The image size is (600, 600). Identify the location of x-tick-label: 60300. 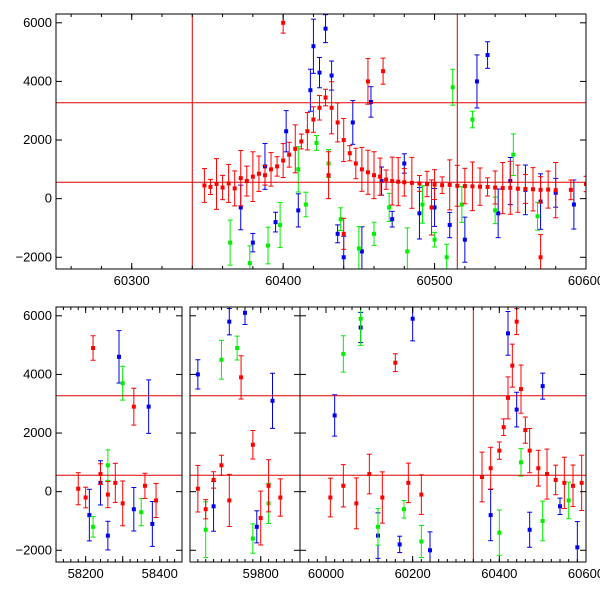
(132, 280).